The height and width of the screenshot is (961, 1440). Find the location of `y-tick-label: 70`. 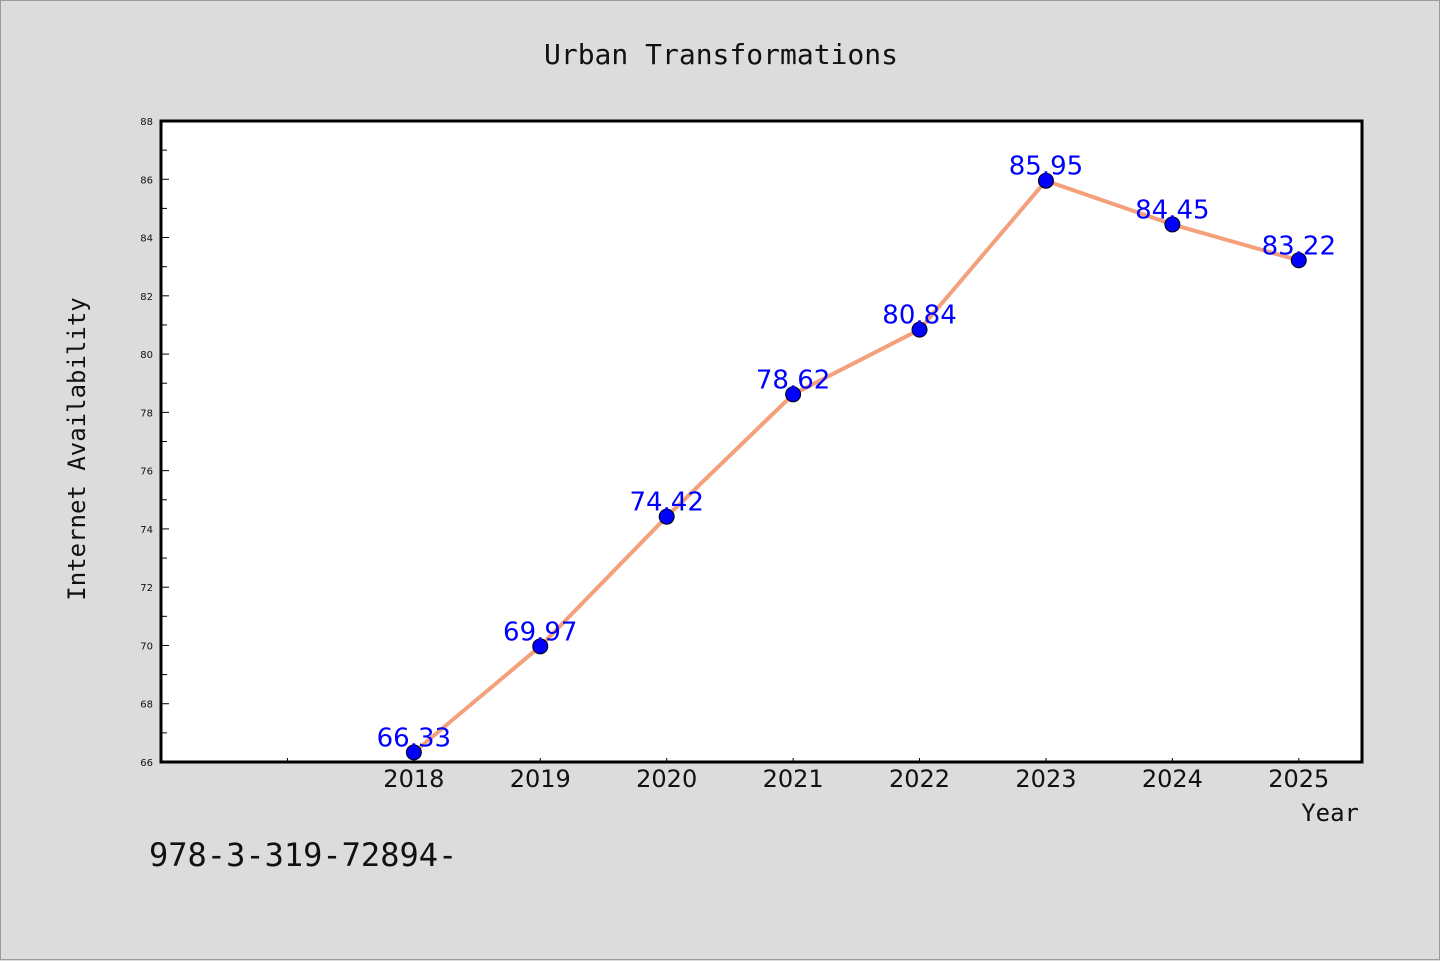

y-tick-label: 70 is located at coordinates (146, 646).